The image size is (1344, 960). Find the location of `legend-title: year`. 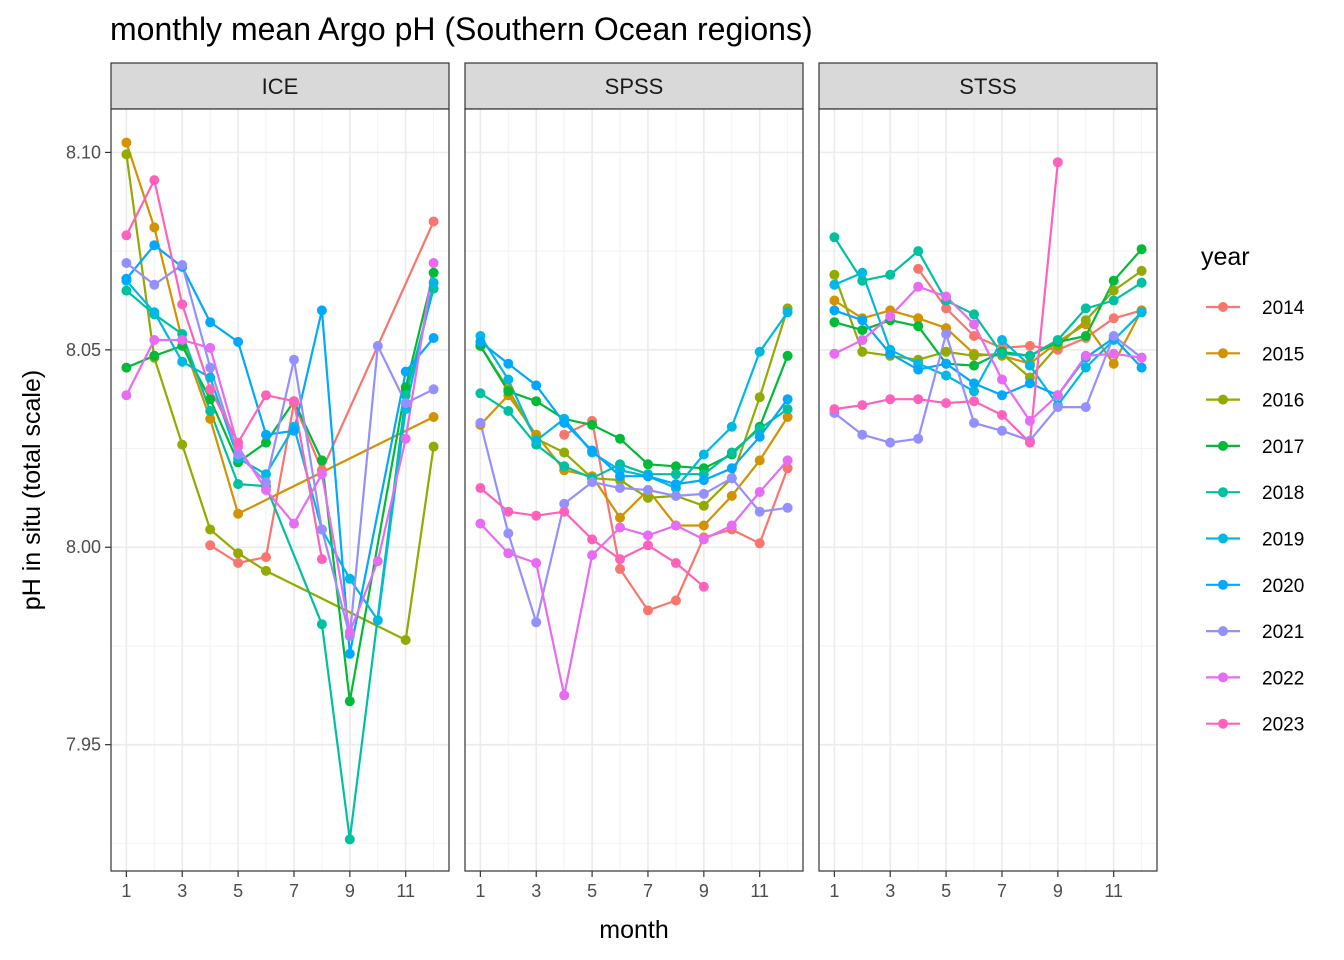

legend-title: year is located at coordinates (1225, 257).